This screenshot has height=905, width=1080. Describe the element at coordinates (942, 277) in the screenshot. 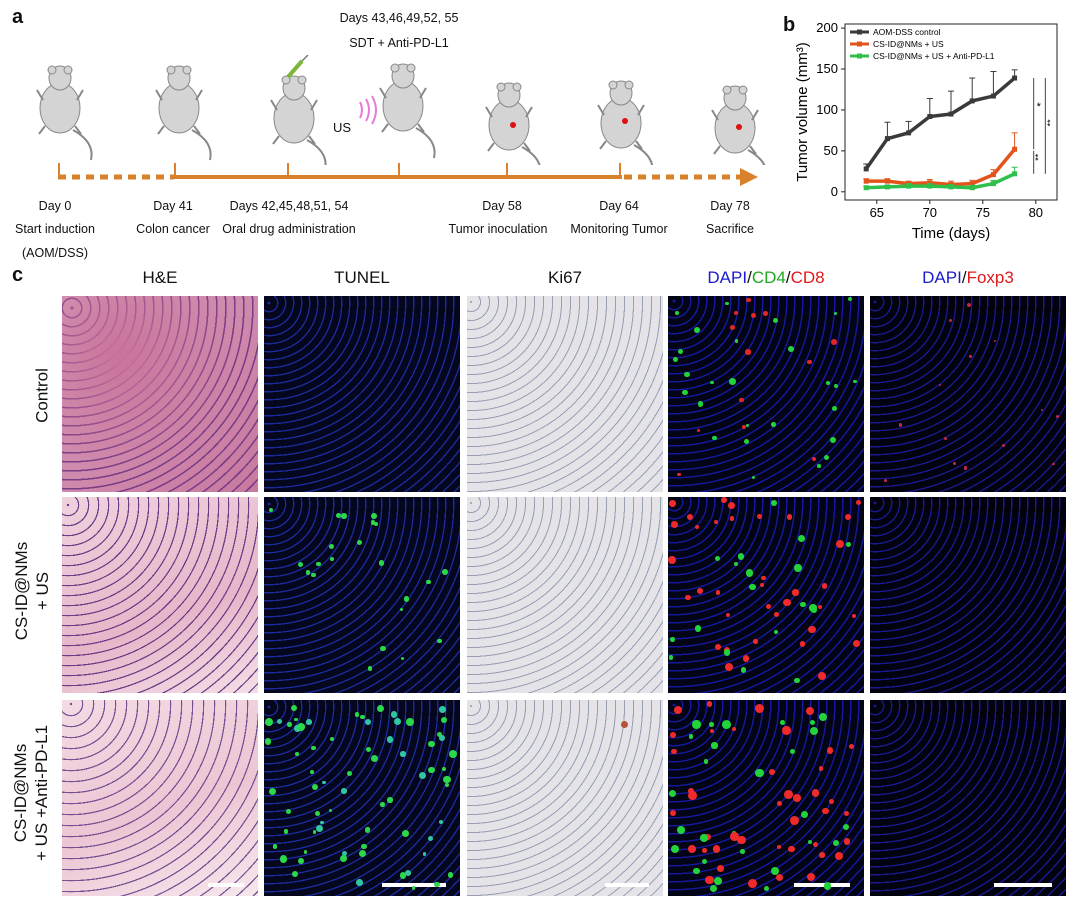

I see `dapi-label: DAPI` at that location.